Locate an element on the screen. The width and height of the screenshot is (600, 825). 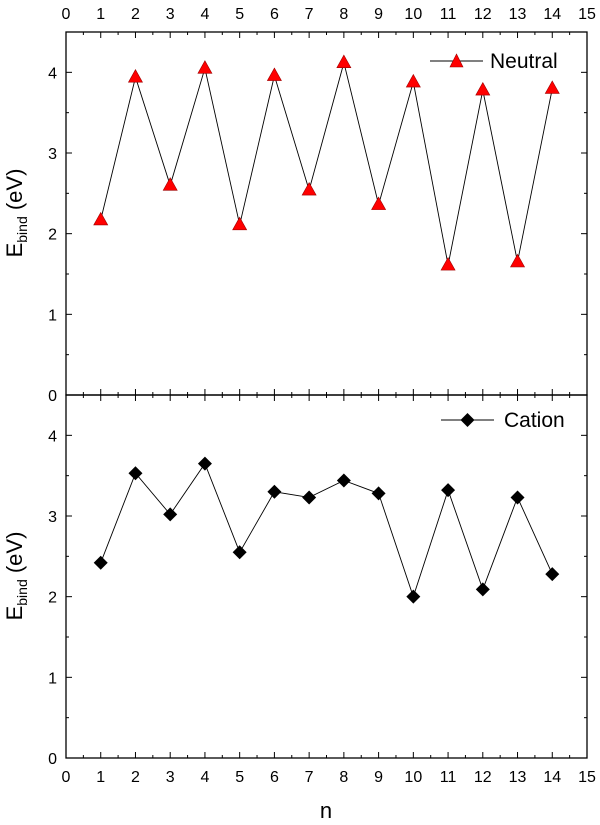
neutral-y-label-subscript: bind is located at coordinates (22, 229).